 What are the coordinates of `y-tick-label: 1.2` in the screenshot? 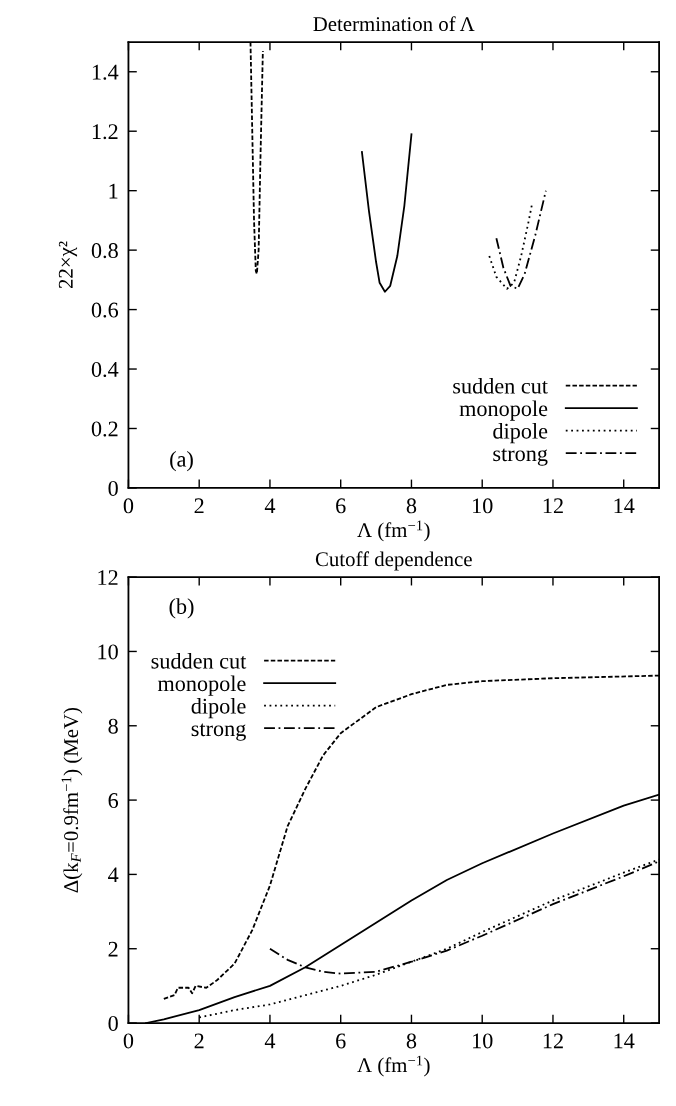 It's located at (105, 132).